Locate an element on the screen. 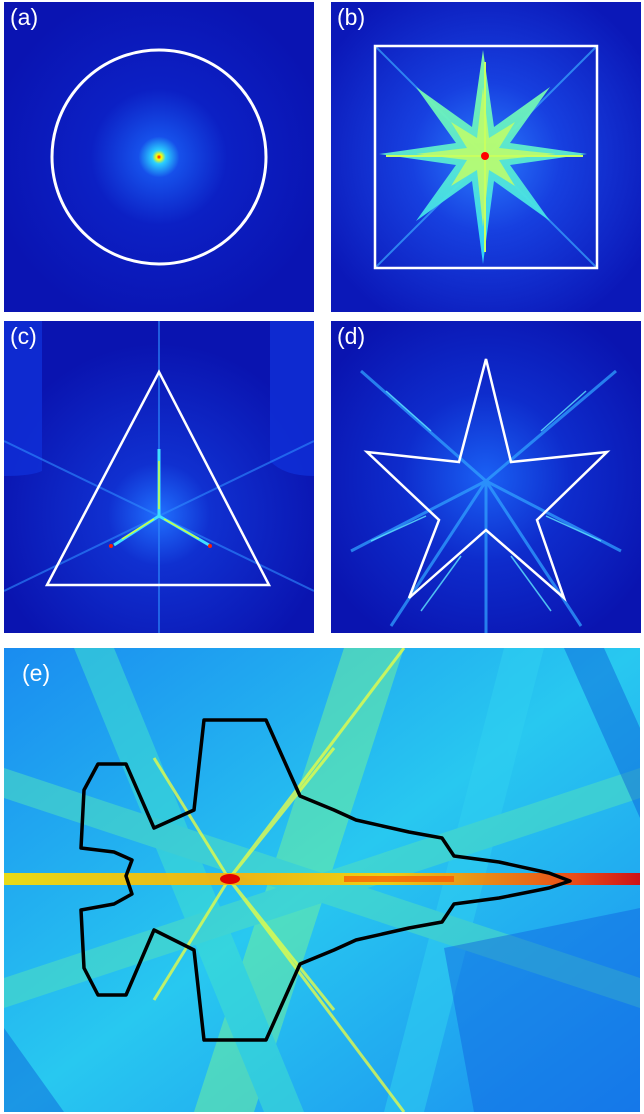 The image size is (644, 1114). circle-outline is located at coordinates (159, 157).